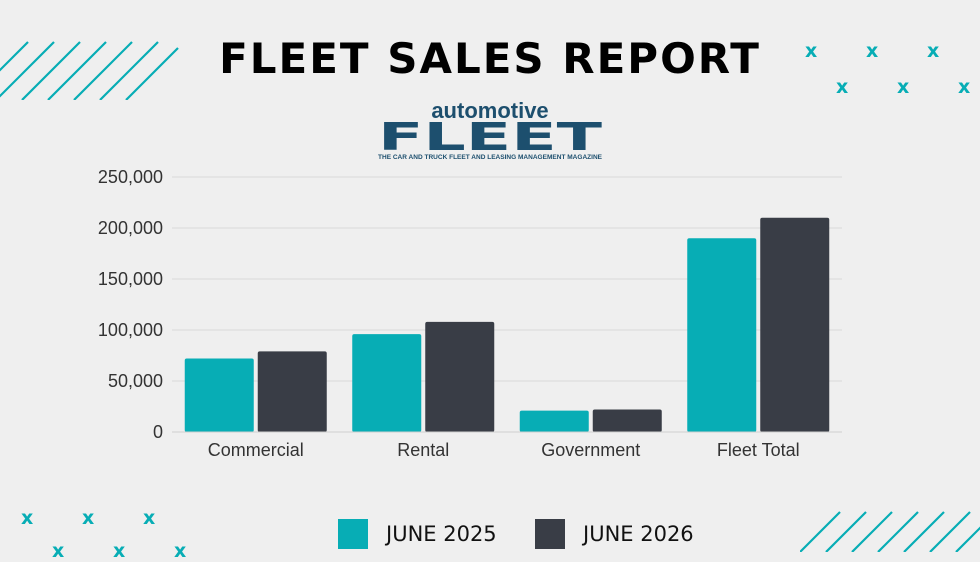 The width and height of the screenshot is (980, 562). I want to click on legend-label-june-2025: JUNE 2025, so click(441, 534).